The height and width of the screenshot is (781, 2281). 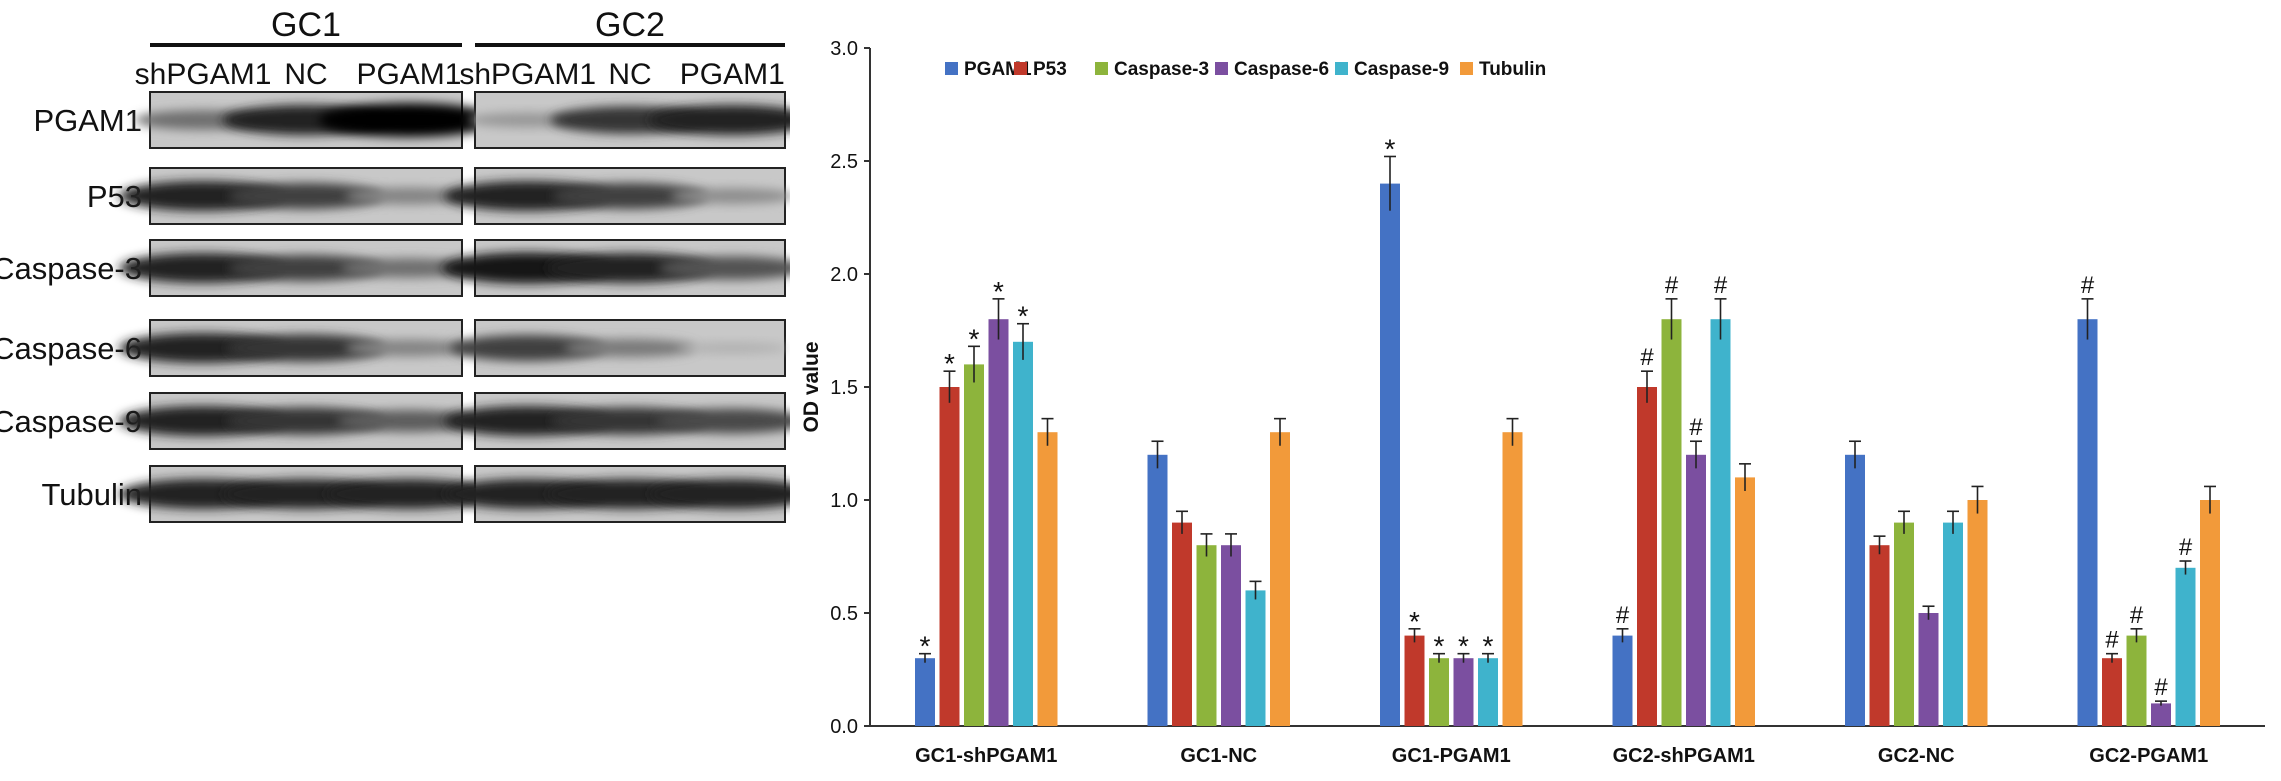 I want to click on blot-group-label-gc2: GC2, so click(x=630, y=25).